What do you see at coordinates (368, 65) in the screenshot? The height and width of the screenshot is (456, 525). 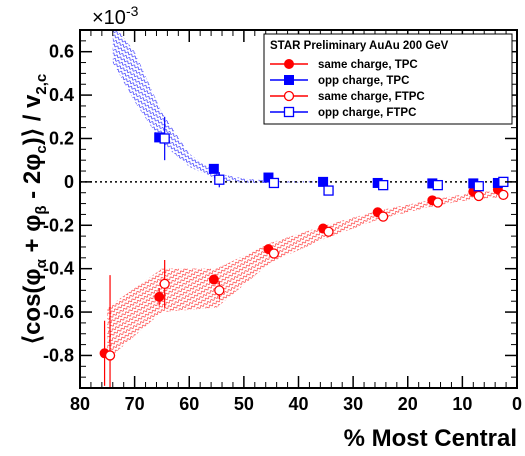 I see `legend-label: same charge, TPC` at bounding box center [368, 65].